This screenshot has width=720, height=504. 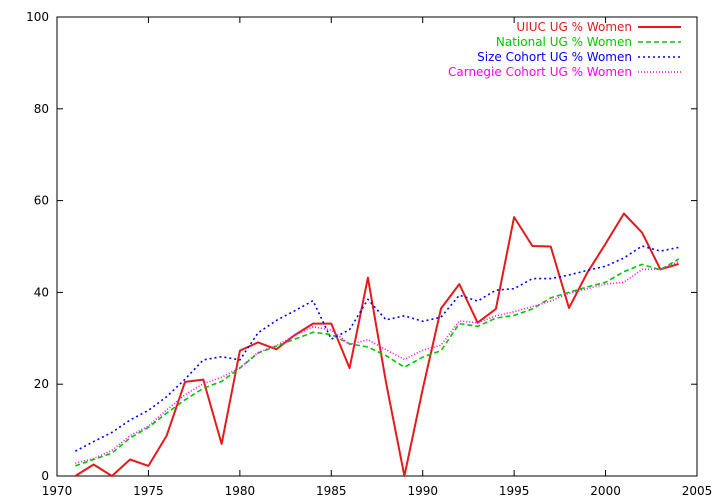 I want to click on x-tick-label: 2000, so click(x=605, y=491).